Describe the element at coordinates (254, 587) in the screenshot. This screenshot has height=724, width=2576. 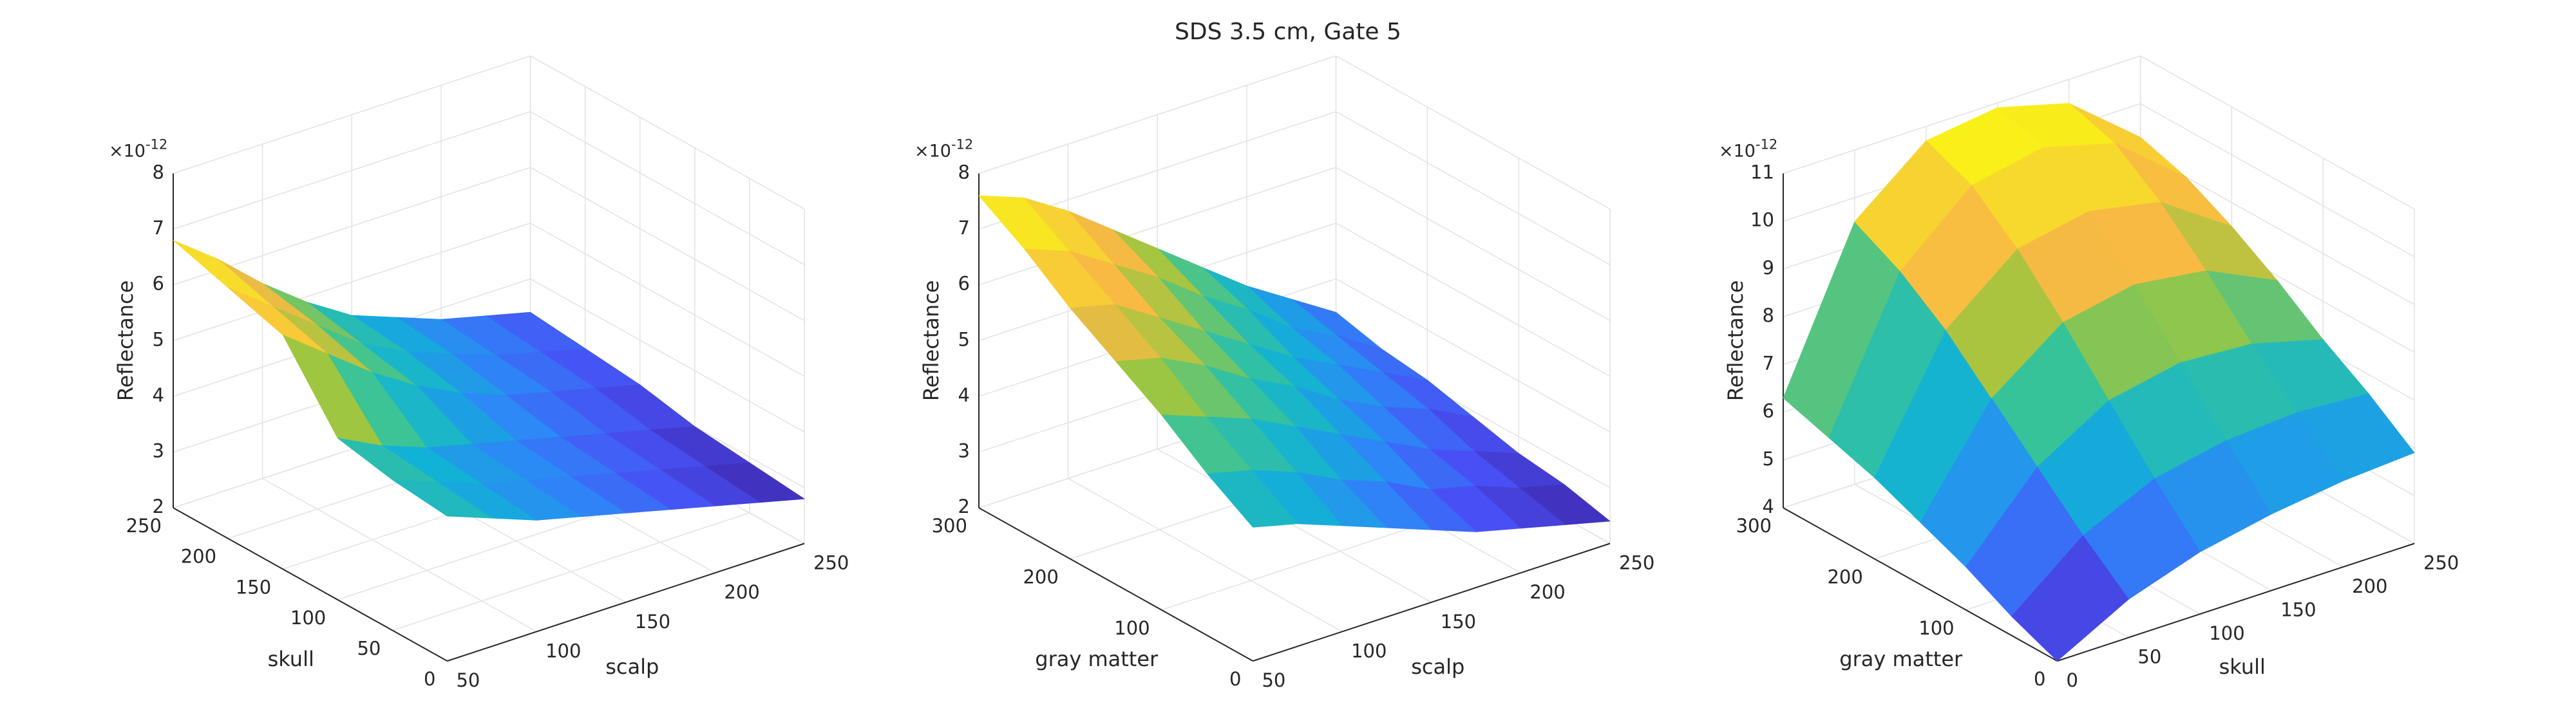
I see `y-tick-label: 150` at that location.